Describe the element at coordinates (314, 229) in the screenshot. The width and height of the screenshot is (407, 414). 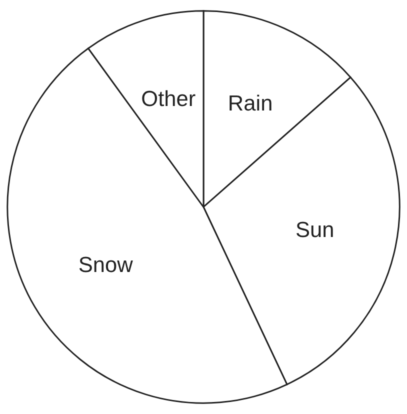
I see `slice-label: Sun` at that location.